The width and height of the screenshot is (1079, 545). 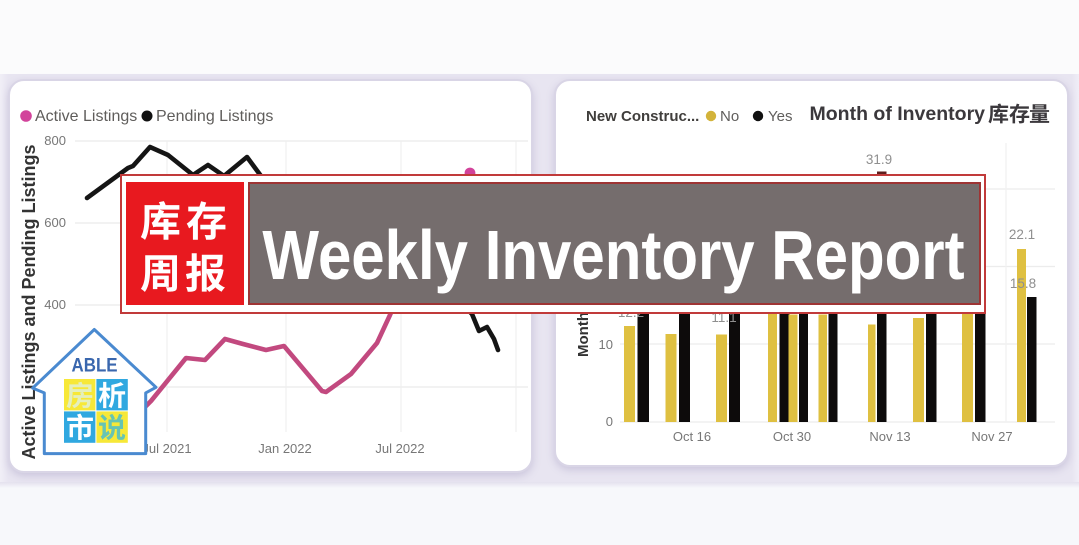 What do you see at coordinates (879, 159) in the screenshot?
I see `svg-text: 31.9` at bounding box center [879, 159].